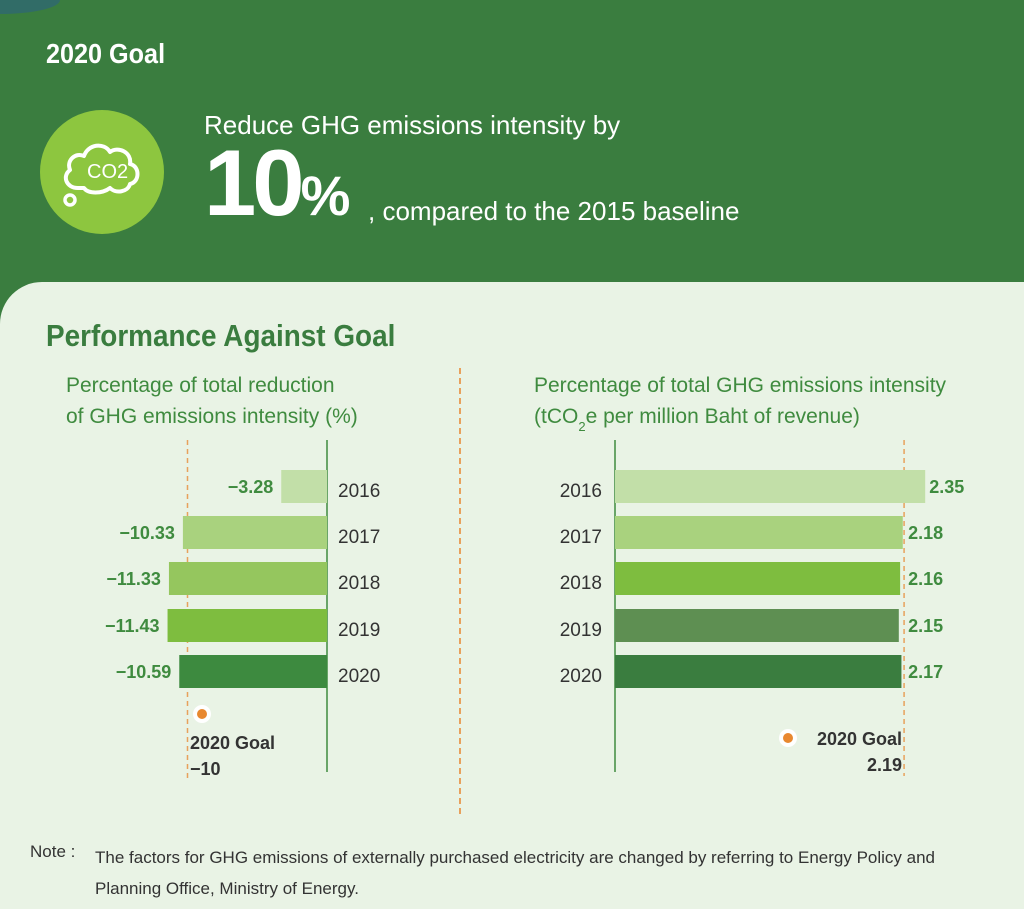 The image size is (1024, 909). Describe the element at coordinates (251, 487) in the screenshot. I see `left-value-label-2016: −3.28` at that location.